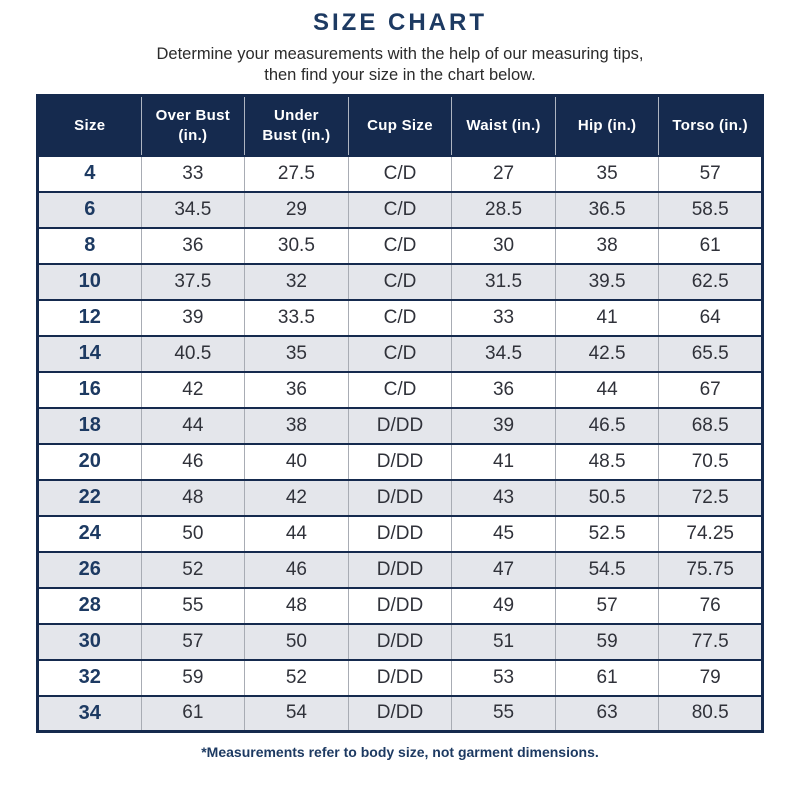 This screenshot has width=800, height=800. Describe the element at coordinates (296, 281) in the screenshot. I see `cell: 32` at that location.